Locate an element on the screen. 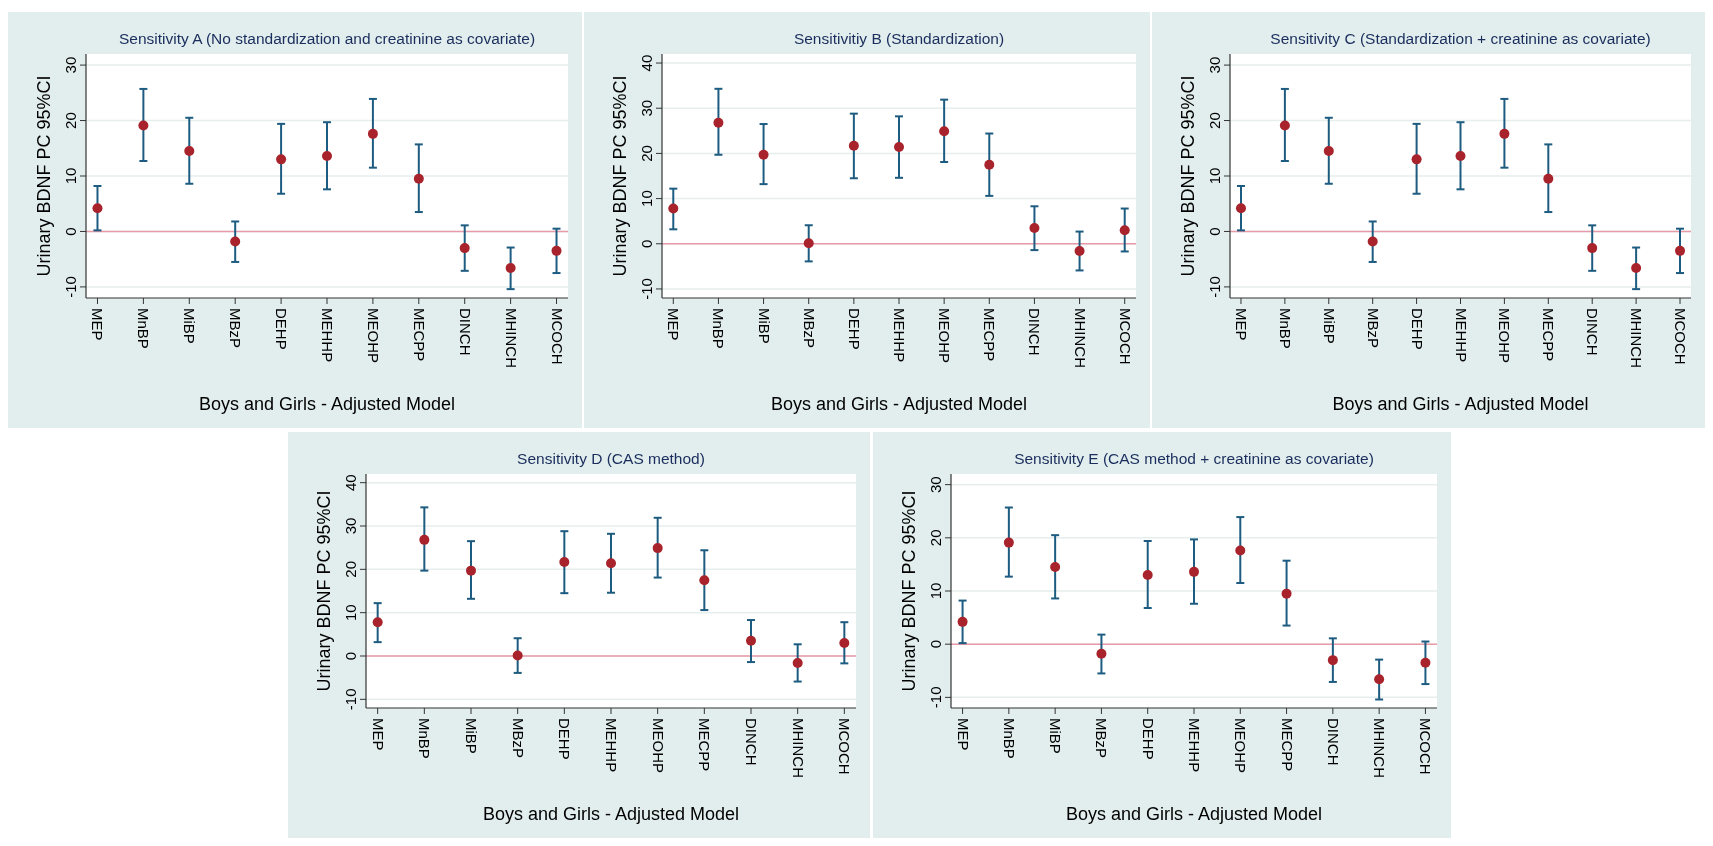  chart-title: Sensitivity C (Standardization + creatinine as covariate) is located at coordinates (1460, 38).